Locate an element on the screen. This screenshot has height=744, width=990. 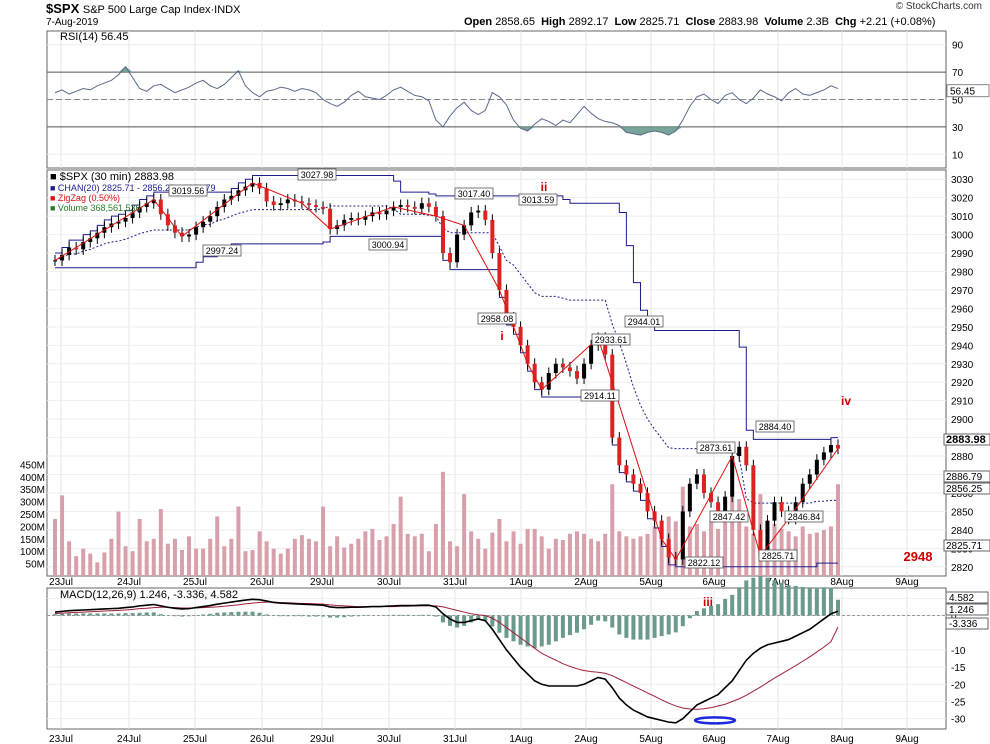
macd-highlight is located at coordinates (715, 720).